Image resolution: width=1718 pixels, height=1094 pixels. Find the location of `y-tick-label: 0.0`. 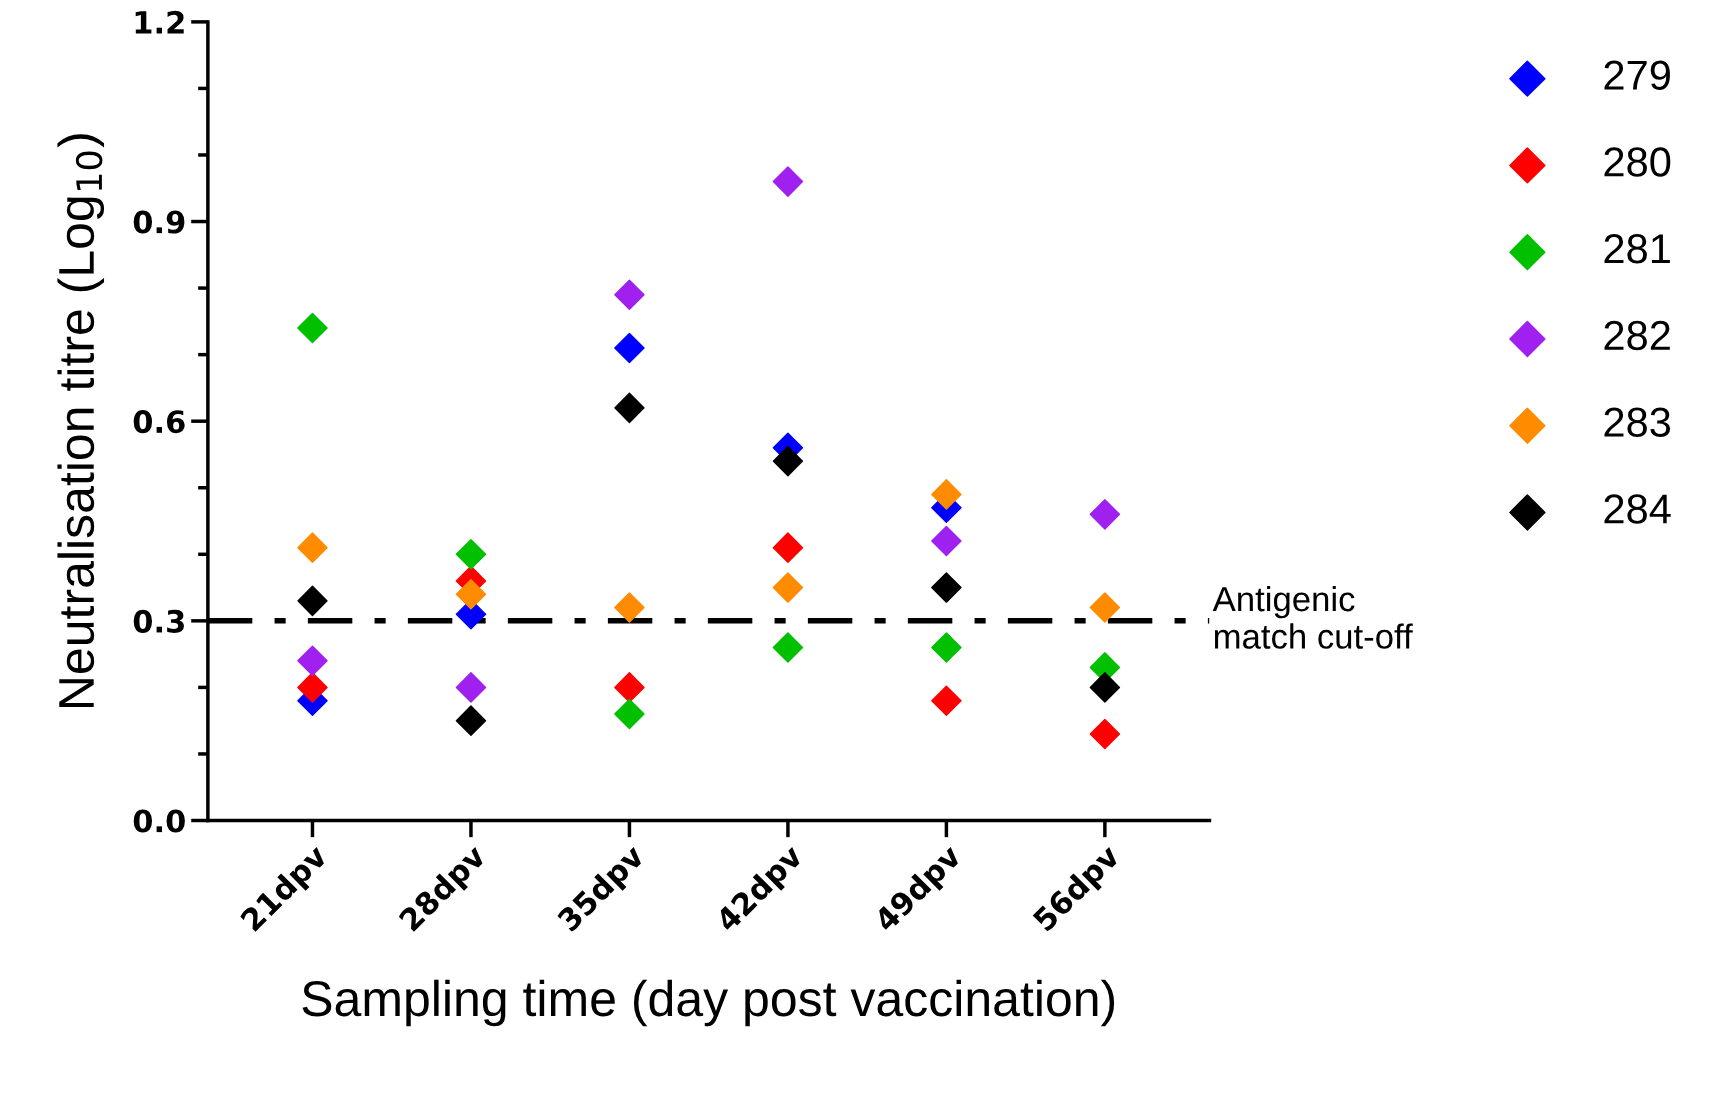

y-tick-label: 0.0 is located at coordinates (159, 821).